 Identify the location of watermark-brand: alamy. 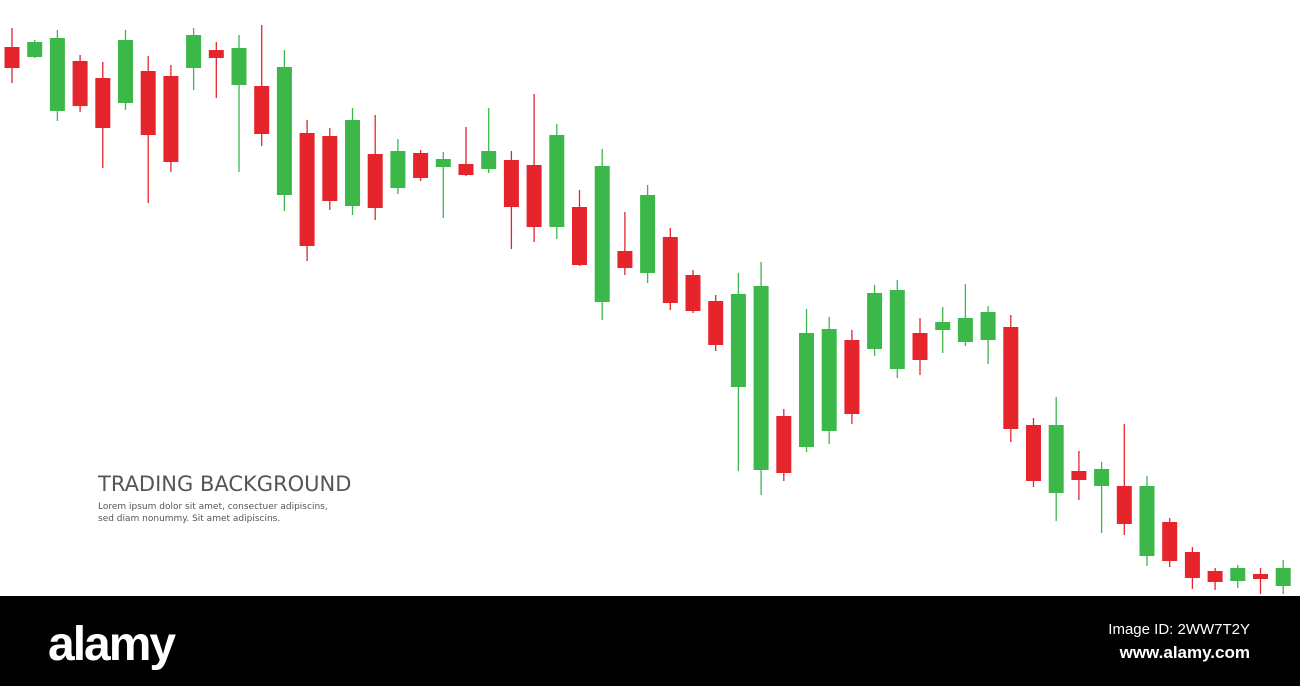
(112, 644).